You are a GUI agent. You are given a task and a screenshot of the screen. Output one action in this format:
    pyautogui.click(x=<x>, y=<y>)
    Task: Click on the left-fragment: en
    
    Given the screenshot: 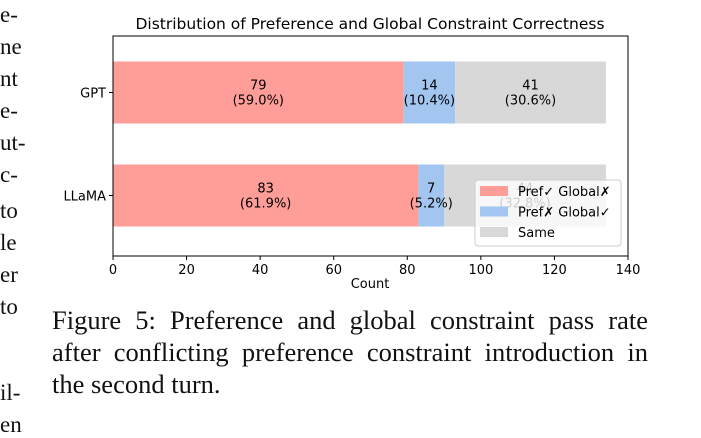 What is the action you would take?
    pyautogui.click(x=11, y=424)
    